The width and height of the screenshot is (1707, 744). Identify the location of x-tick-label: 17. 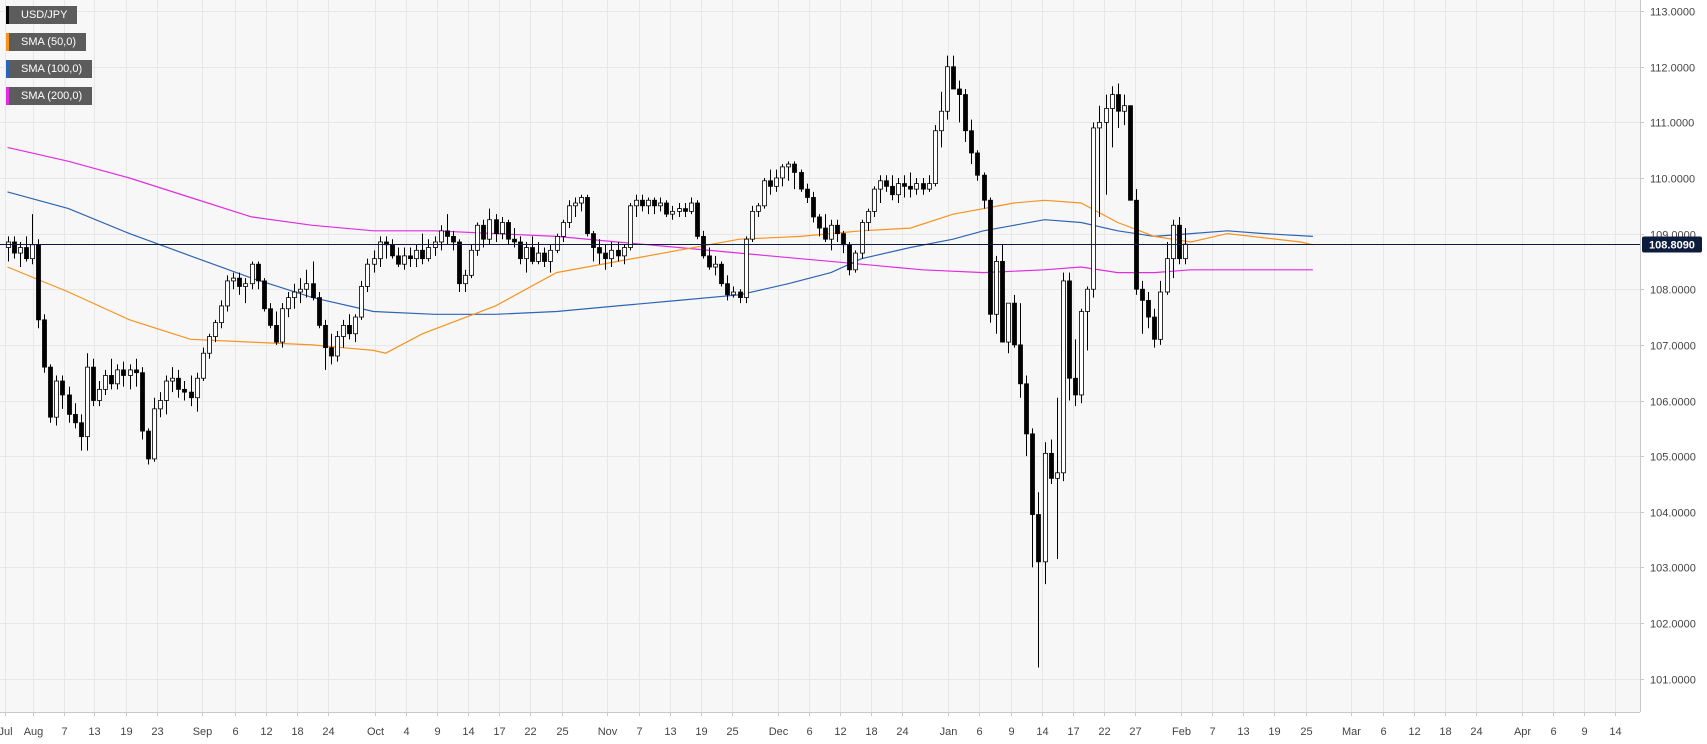
(1073, 732).